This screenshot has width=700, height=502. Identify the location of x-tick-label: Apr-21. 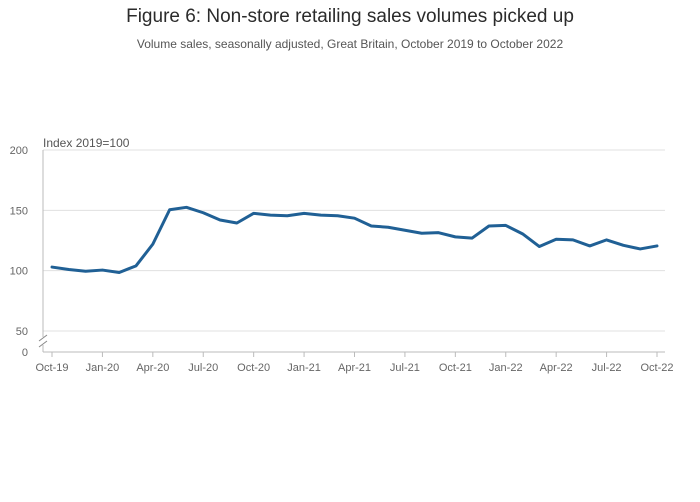
(354, 368).